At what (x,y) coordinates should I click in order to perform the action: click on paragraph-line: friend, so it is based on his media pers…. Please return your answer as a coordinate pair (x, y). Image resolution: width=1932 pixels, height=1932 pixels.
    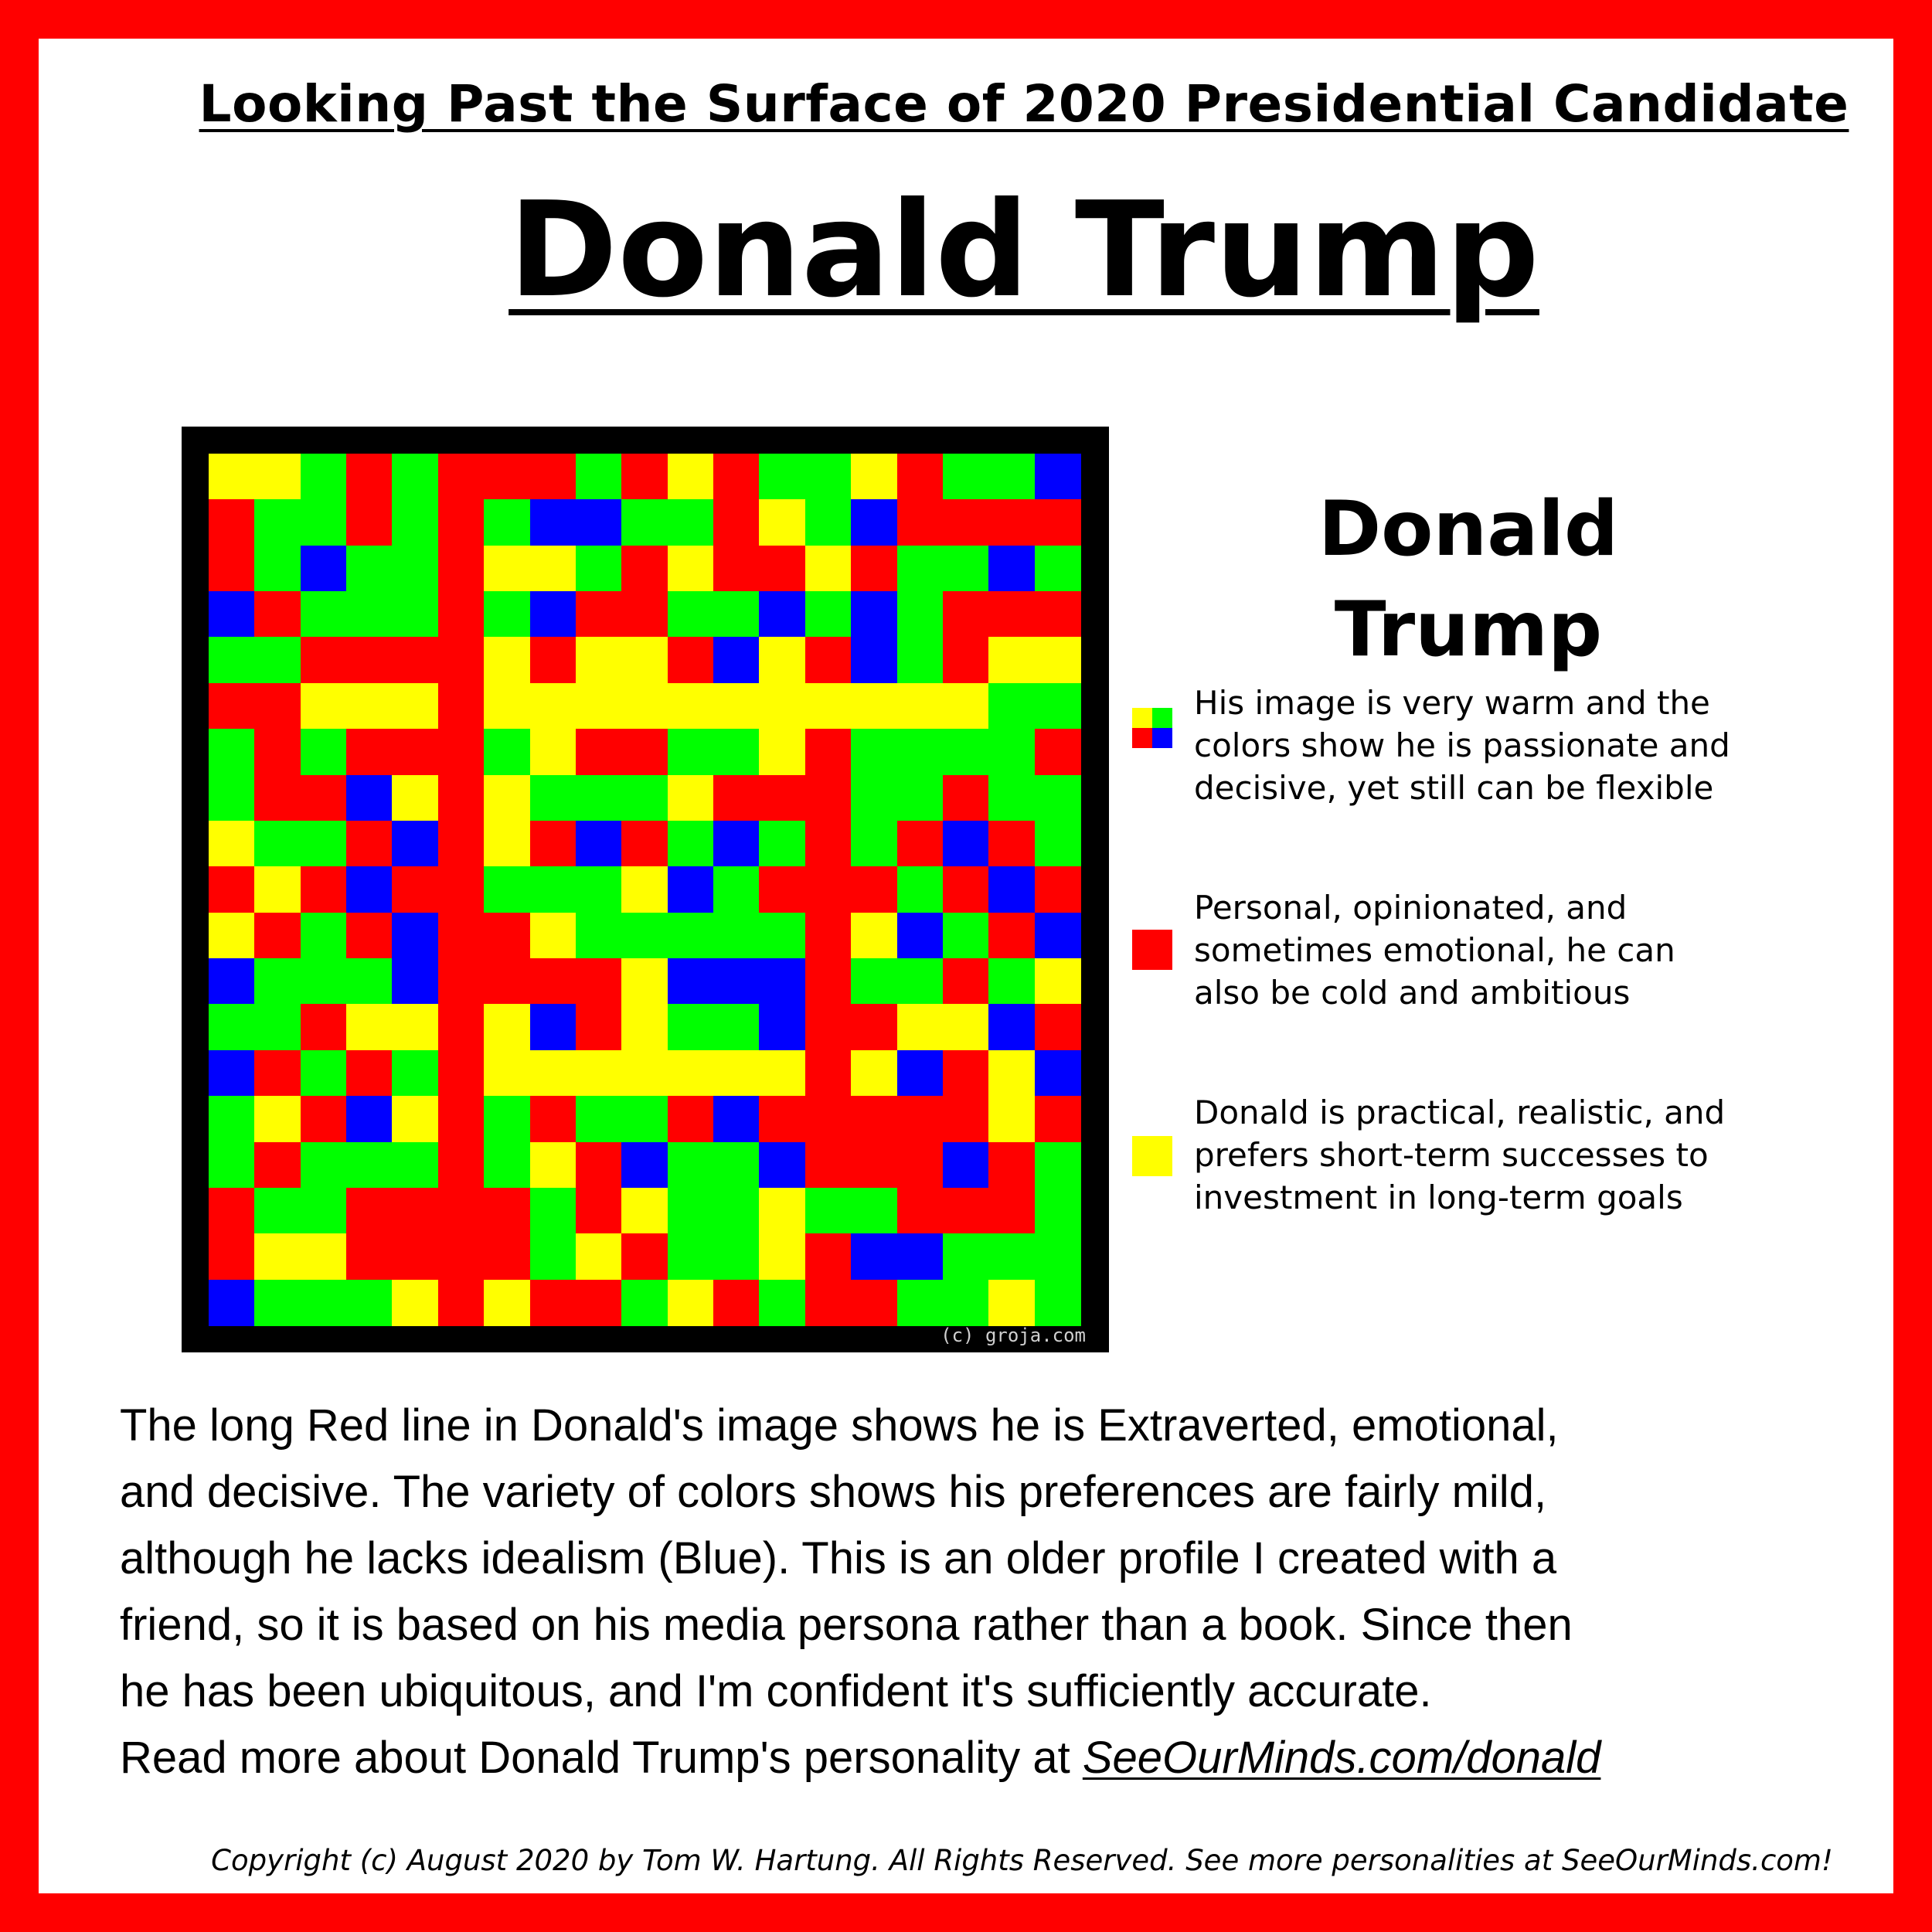
    Looking at the image, I should click on (847, 1625).